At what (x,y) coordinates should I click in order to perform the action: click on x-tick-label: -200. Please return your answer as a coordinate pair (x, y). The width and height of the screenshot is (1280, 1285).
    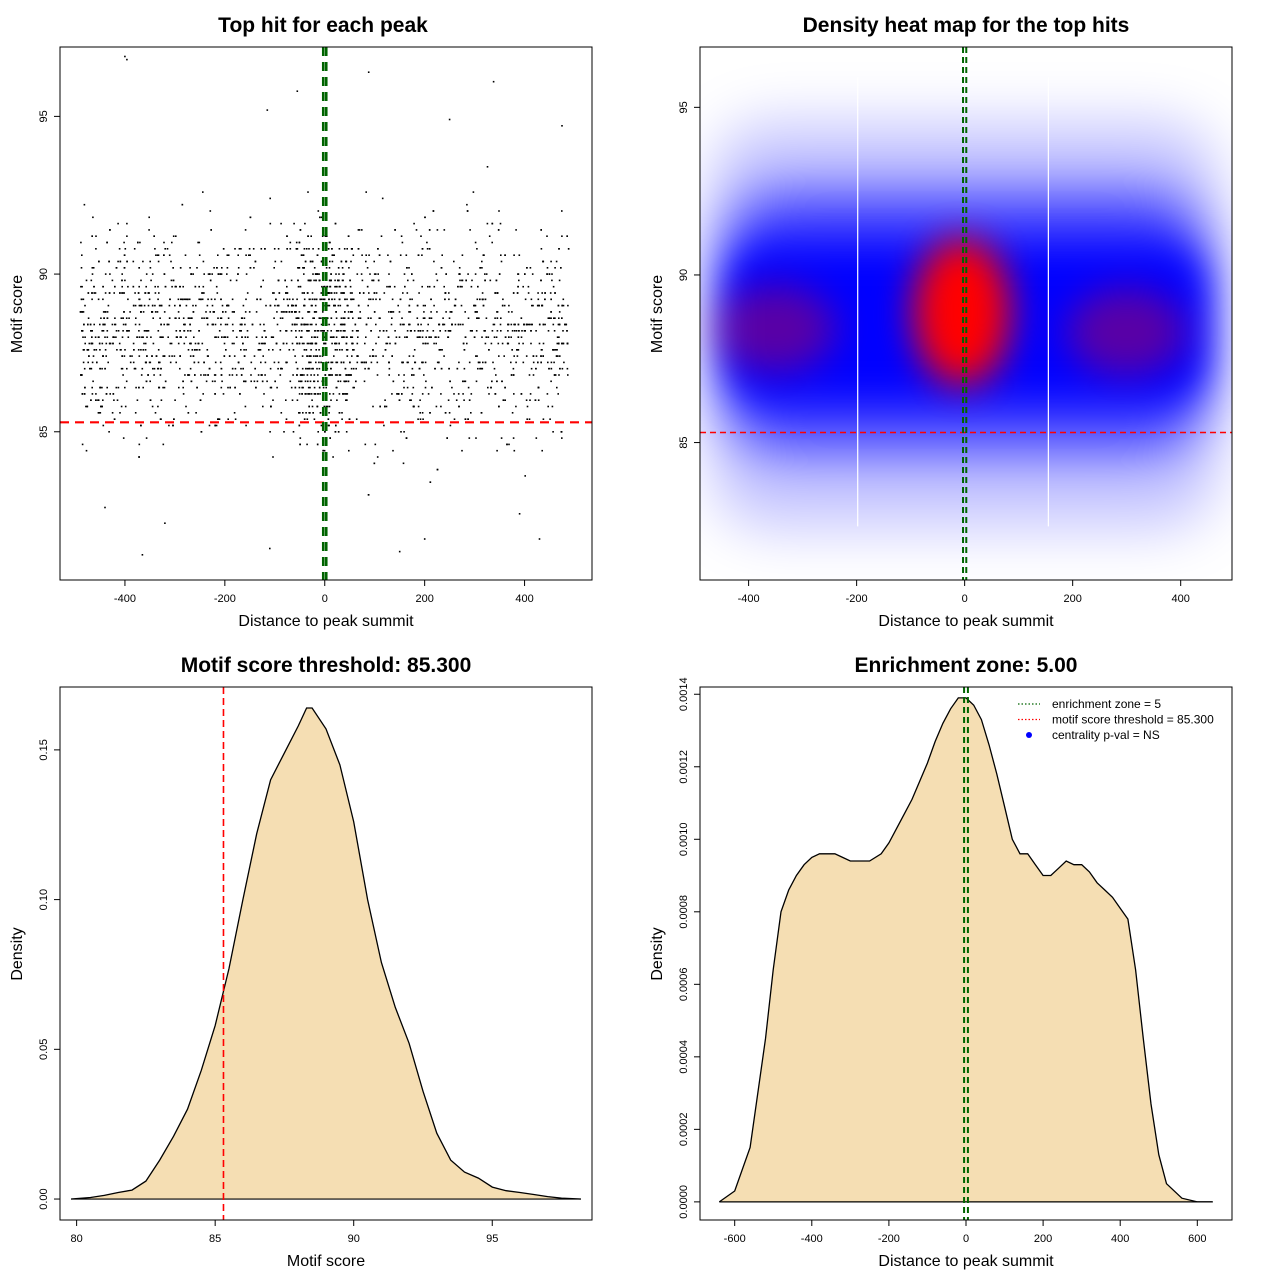
    Looking at the image, I should click on (889, 1239).